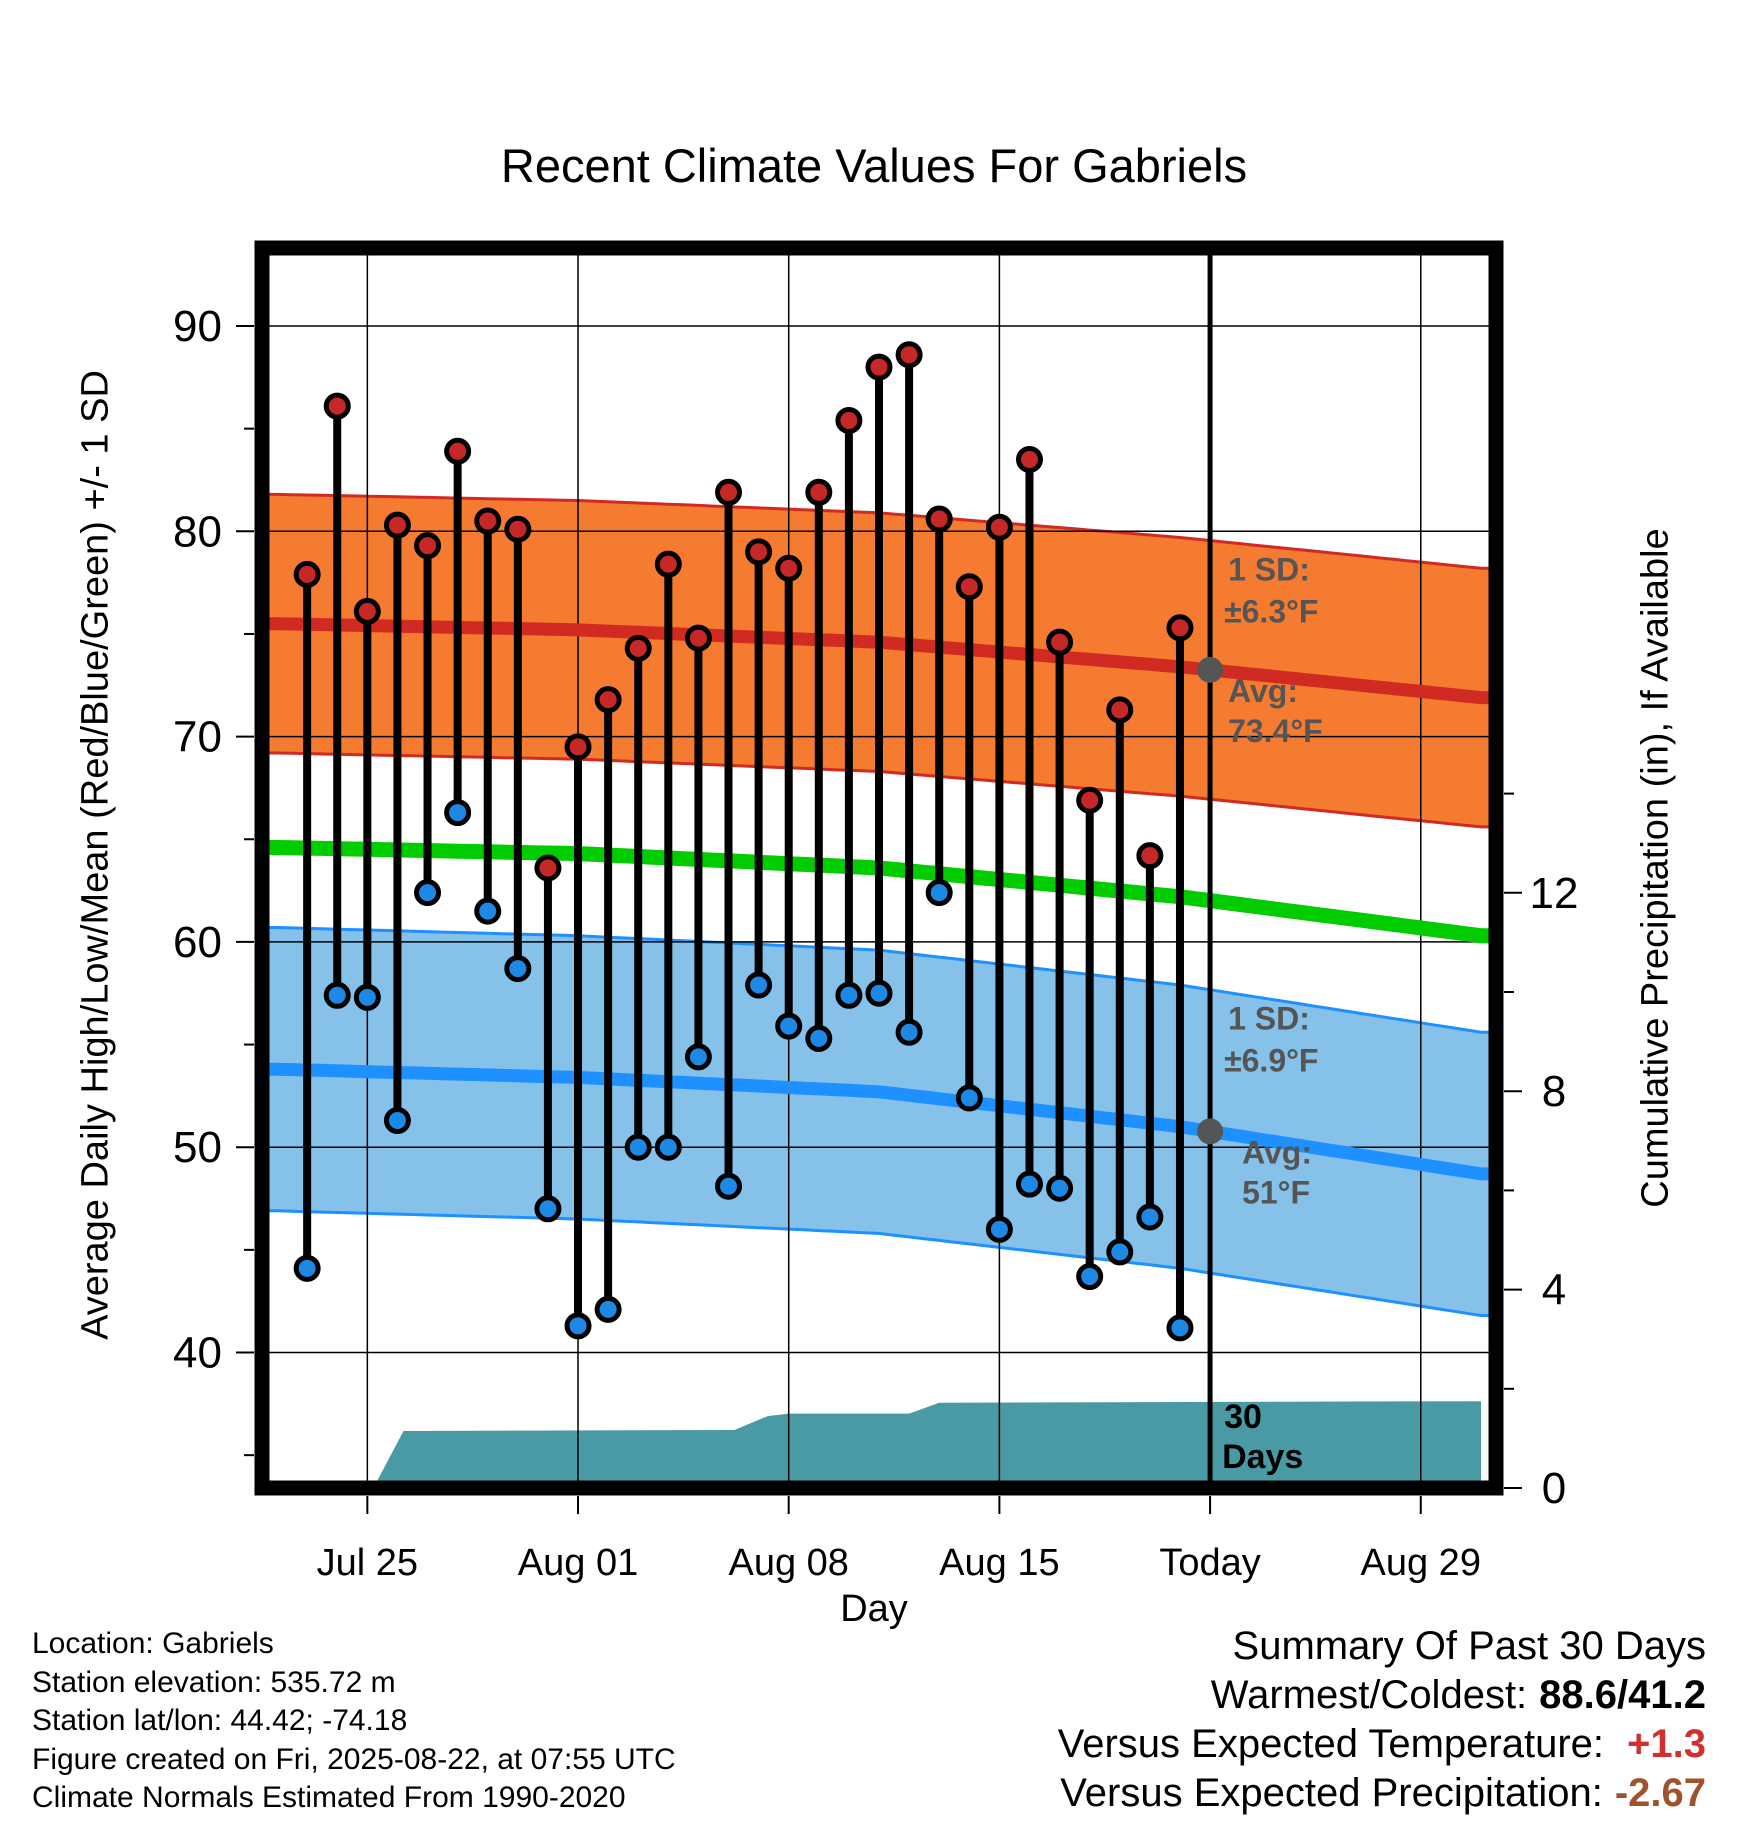 The image size is (1748, 1828). I want to click on left-tick-label: 90, so click(197, 326).